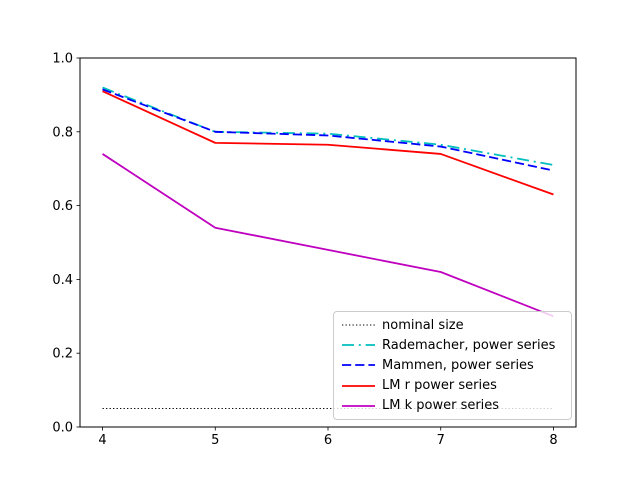  Describe the element at coordinates (62, 132) in the screenshot. I see `y-tick-label: 0.8` at that location.